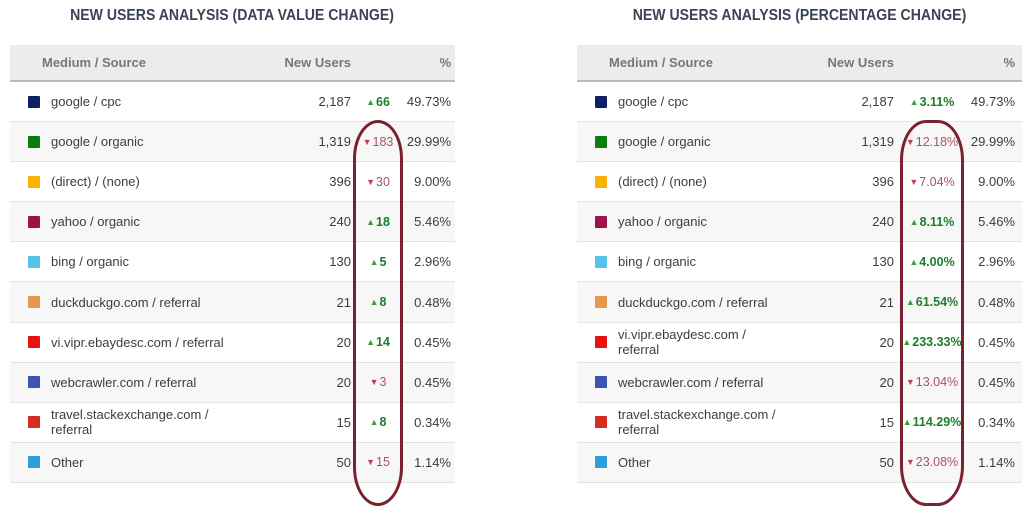  I want to click on source-cell: (direct) / (none), so click(124, 181).